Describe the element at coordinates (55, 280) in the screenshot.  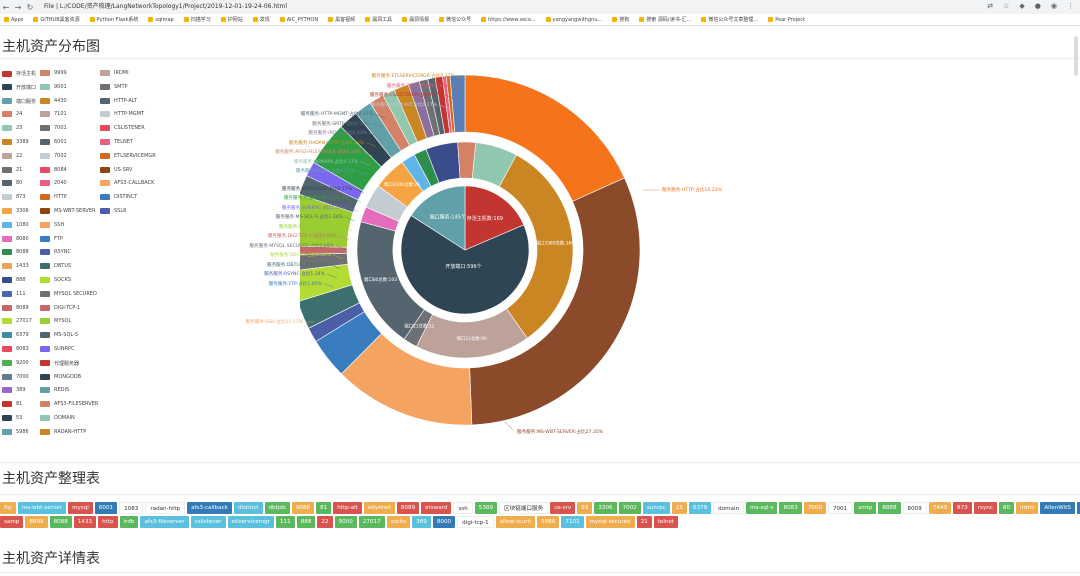
I see `legend-item: SOCKS` at that location.